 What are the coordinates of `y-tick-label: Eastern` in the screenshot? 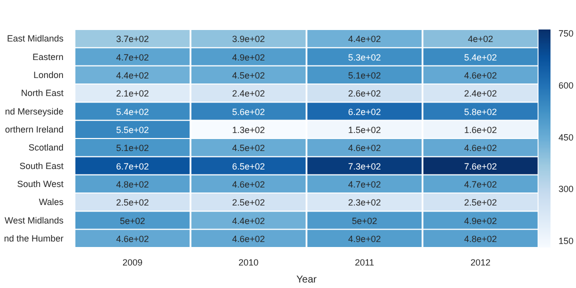 It's located at (48, 57).